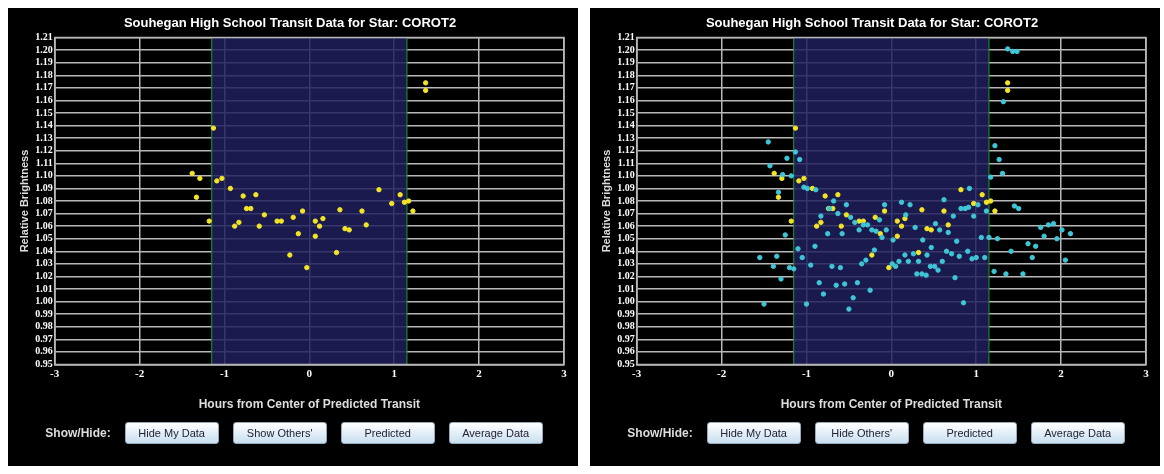  What do you see at coordinates (861, 433) in the screenshot?
I see `text: Hide Others'` at bounding box center [861, 433].